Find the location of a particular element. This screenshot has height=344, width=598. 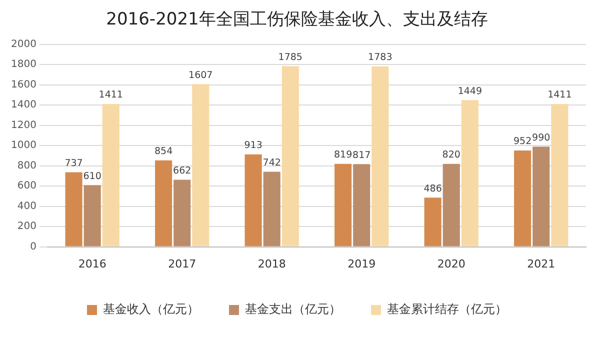

data-label: 913 is located at coordinates (253, 146).